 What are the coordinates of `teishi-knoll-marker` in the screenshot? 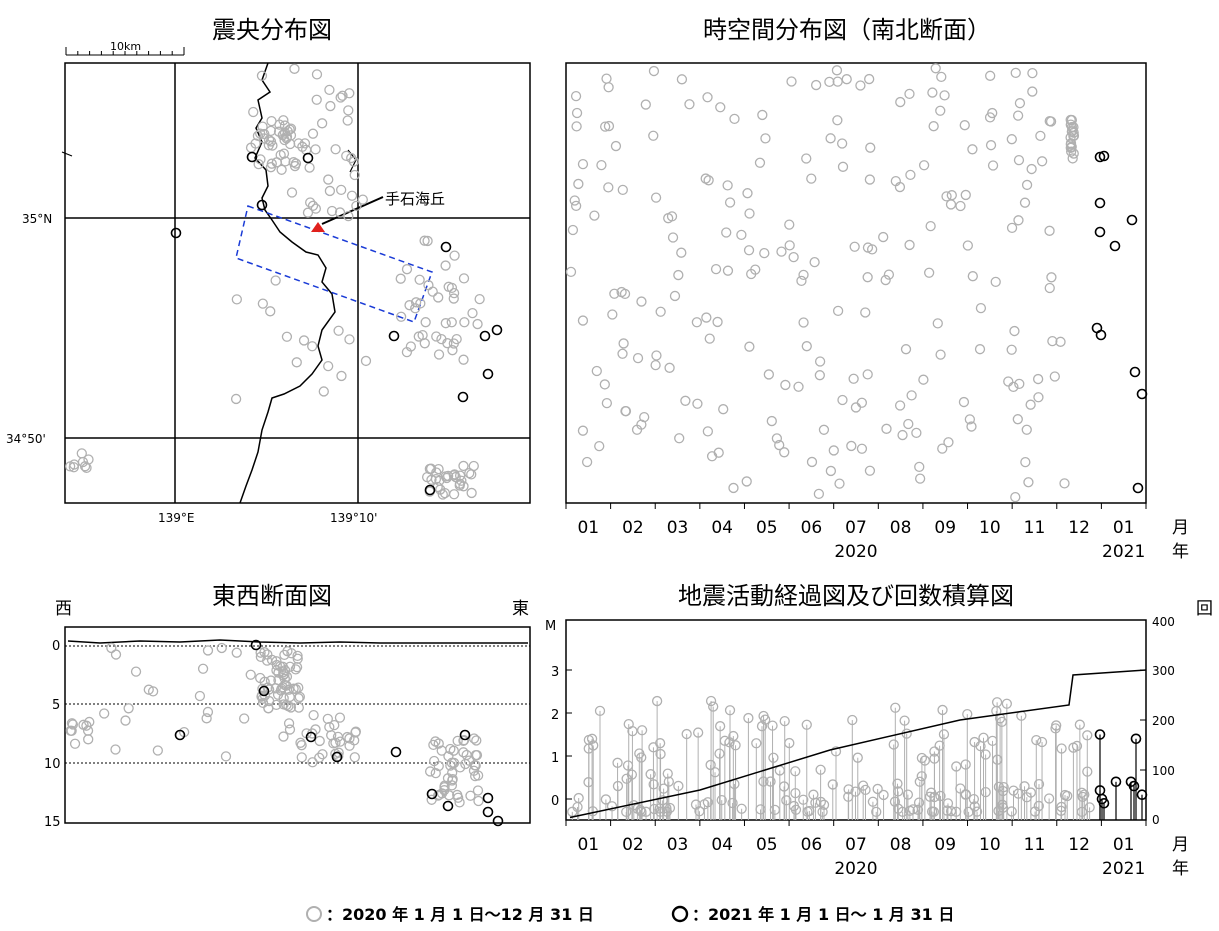 It's located at (318, 227).